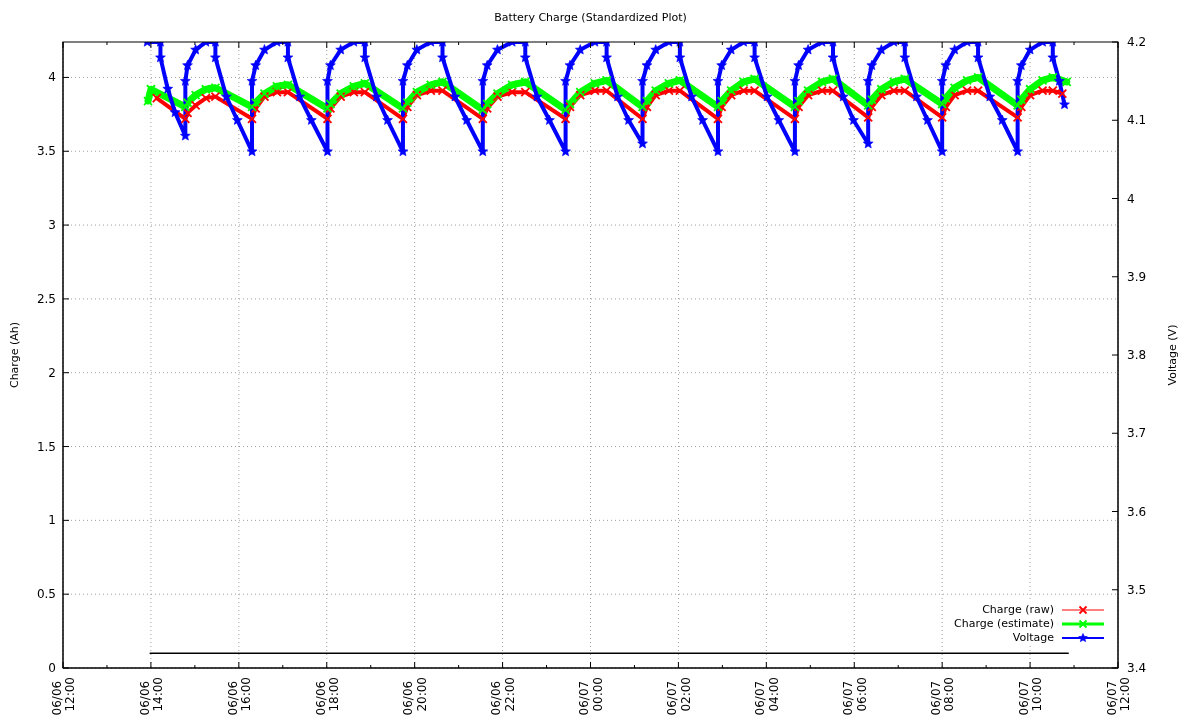 The width and height of the screenshot is (1200, 720). I want to click on x-tick-label: 06/07 10:00, so click(1030, 696).